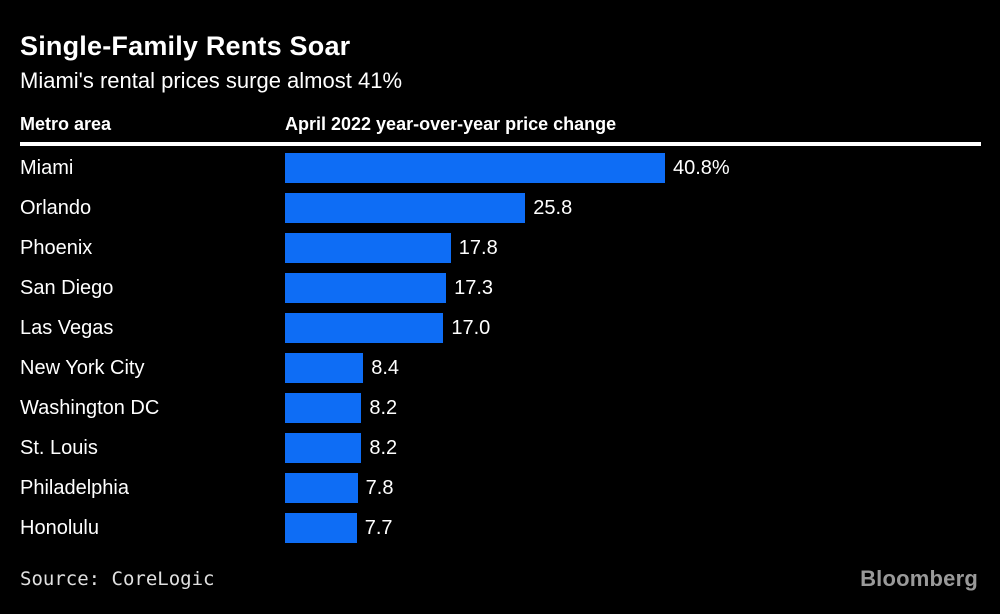 Image resolution: width=1000 pixels, height=614 pixels. Describe the element at coordinates (56, 247) in the screenshot. I see `metro-label: Phoenix` at that location.